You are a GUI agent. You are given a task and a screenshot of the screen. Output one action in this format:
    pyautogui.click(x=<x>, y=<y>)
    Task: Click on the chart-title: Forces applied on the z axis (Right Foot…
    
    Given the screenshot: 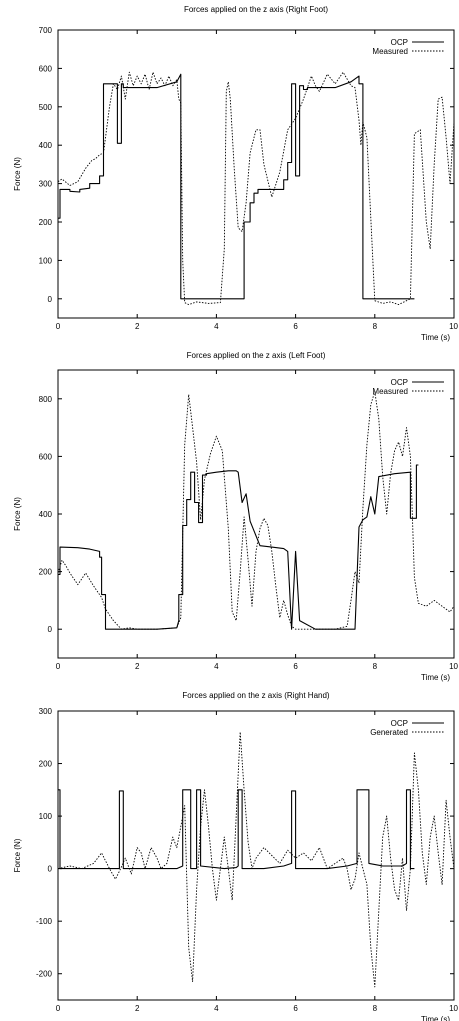 What is the action you would take?
    pyautogui.click(x=256, y=9)
    